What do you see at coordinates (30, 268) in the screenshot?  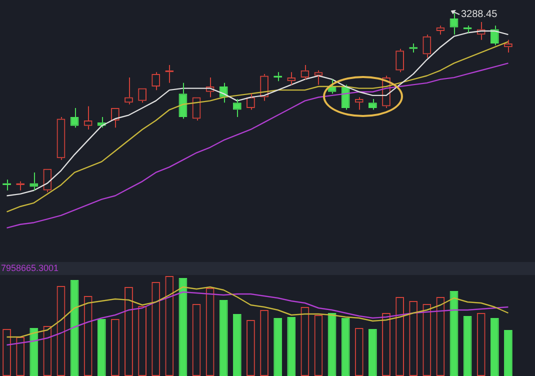 I see `text: 7958665.3001` at bounding box center [30, 268].